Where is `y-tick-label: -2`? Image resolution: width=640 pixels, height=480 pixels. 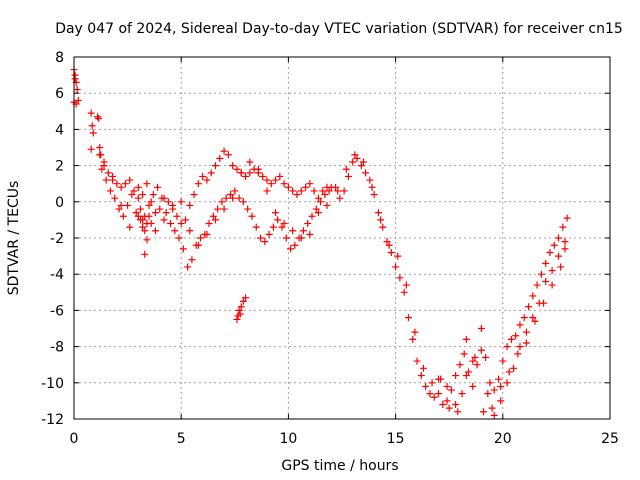
y-tick-label: -2 is located at coordinates (57, 239).